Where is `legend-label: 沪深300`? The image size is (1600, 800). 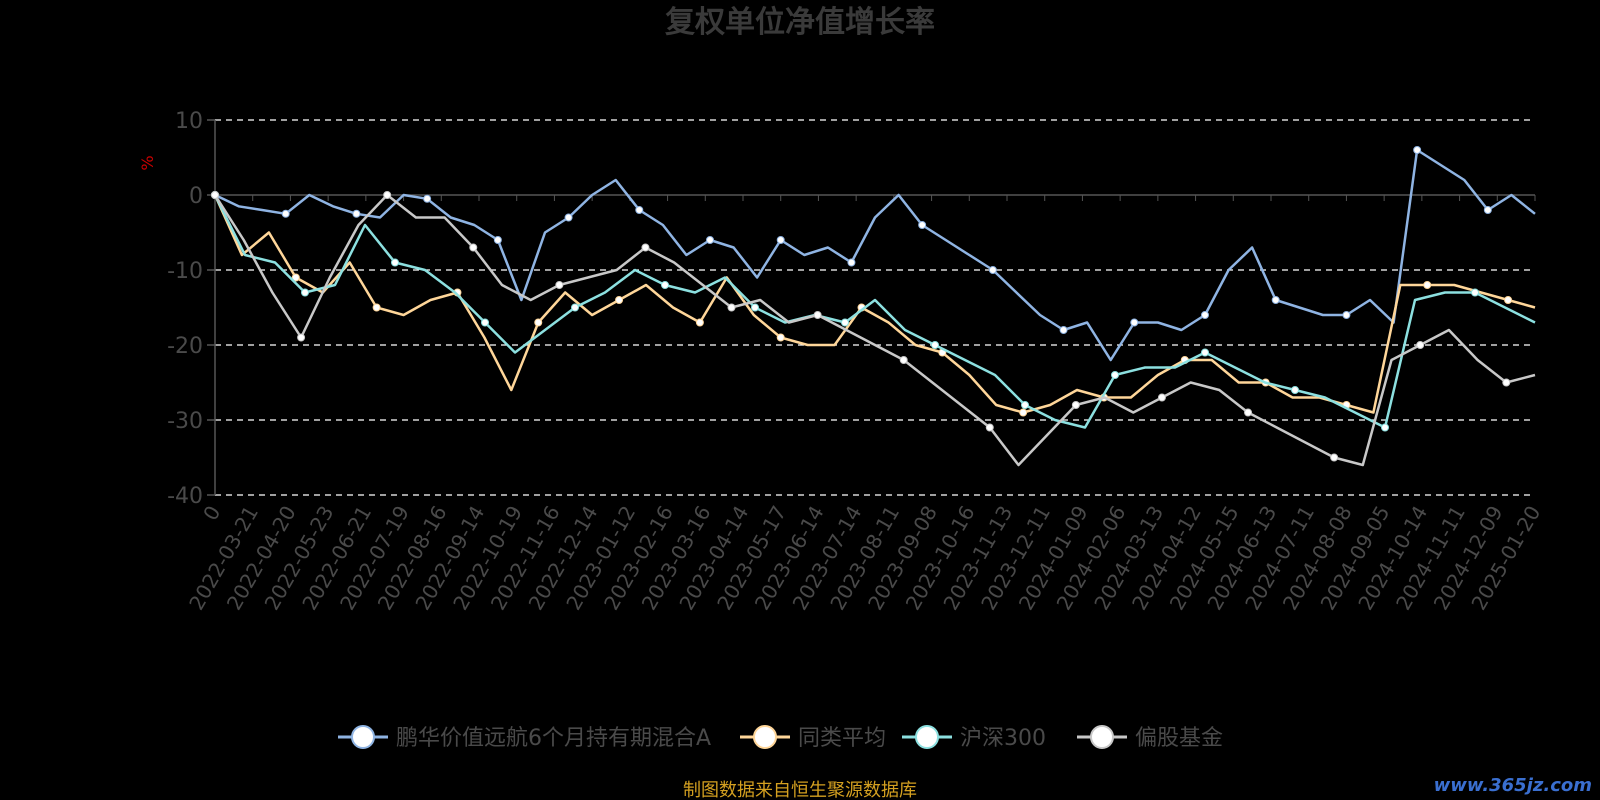
legend-label: 沪深300 is located at coordinates (1003, 738).